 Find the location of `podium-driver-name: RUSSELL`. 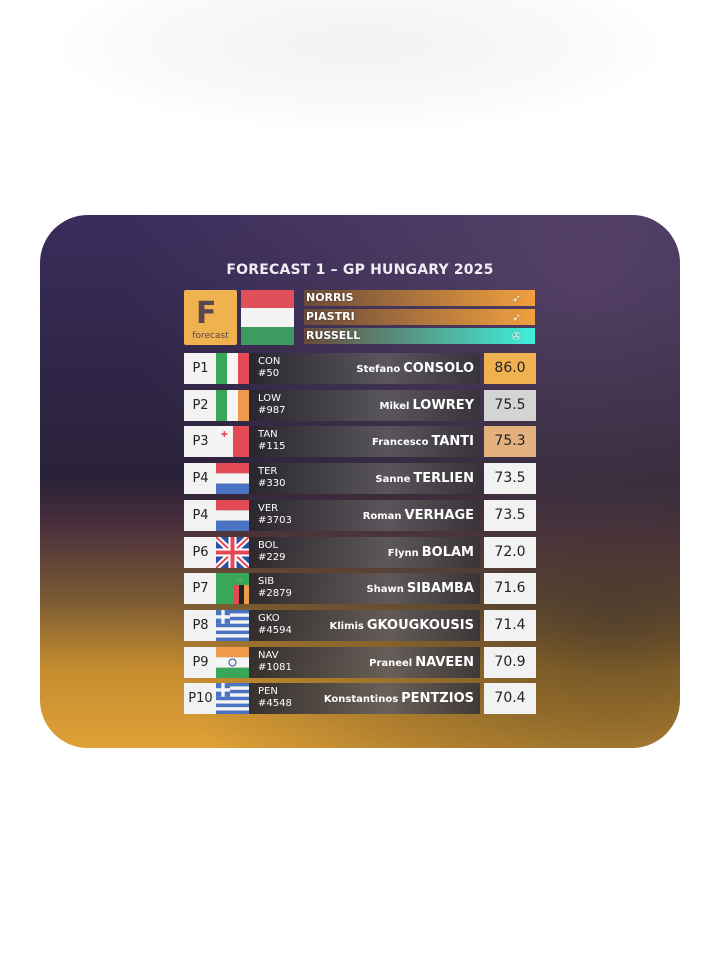

podium-driver-name: RUSSELL is located at coordinates (333, 335).